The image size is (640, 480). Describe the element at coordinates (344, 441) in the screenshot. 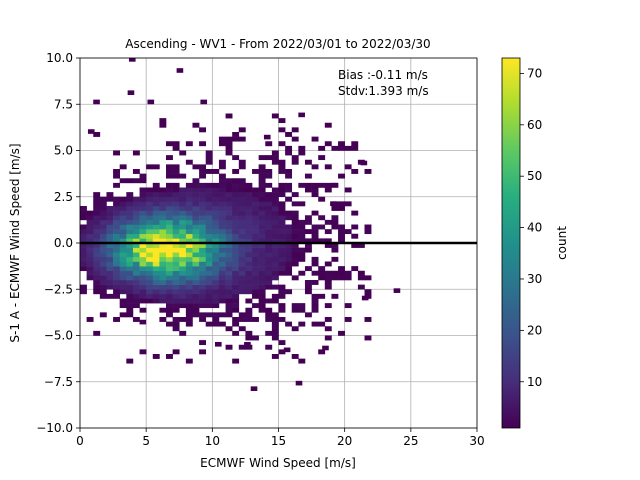

I see `x-tick-label: 20` at that location.